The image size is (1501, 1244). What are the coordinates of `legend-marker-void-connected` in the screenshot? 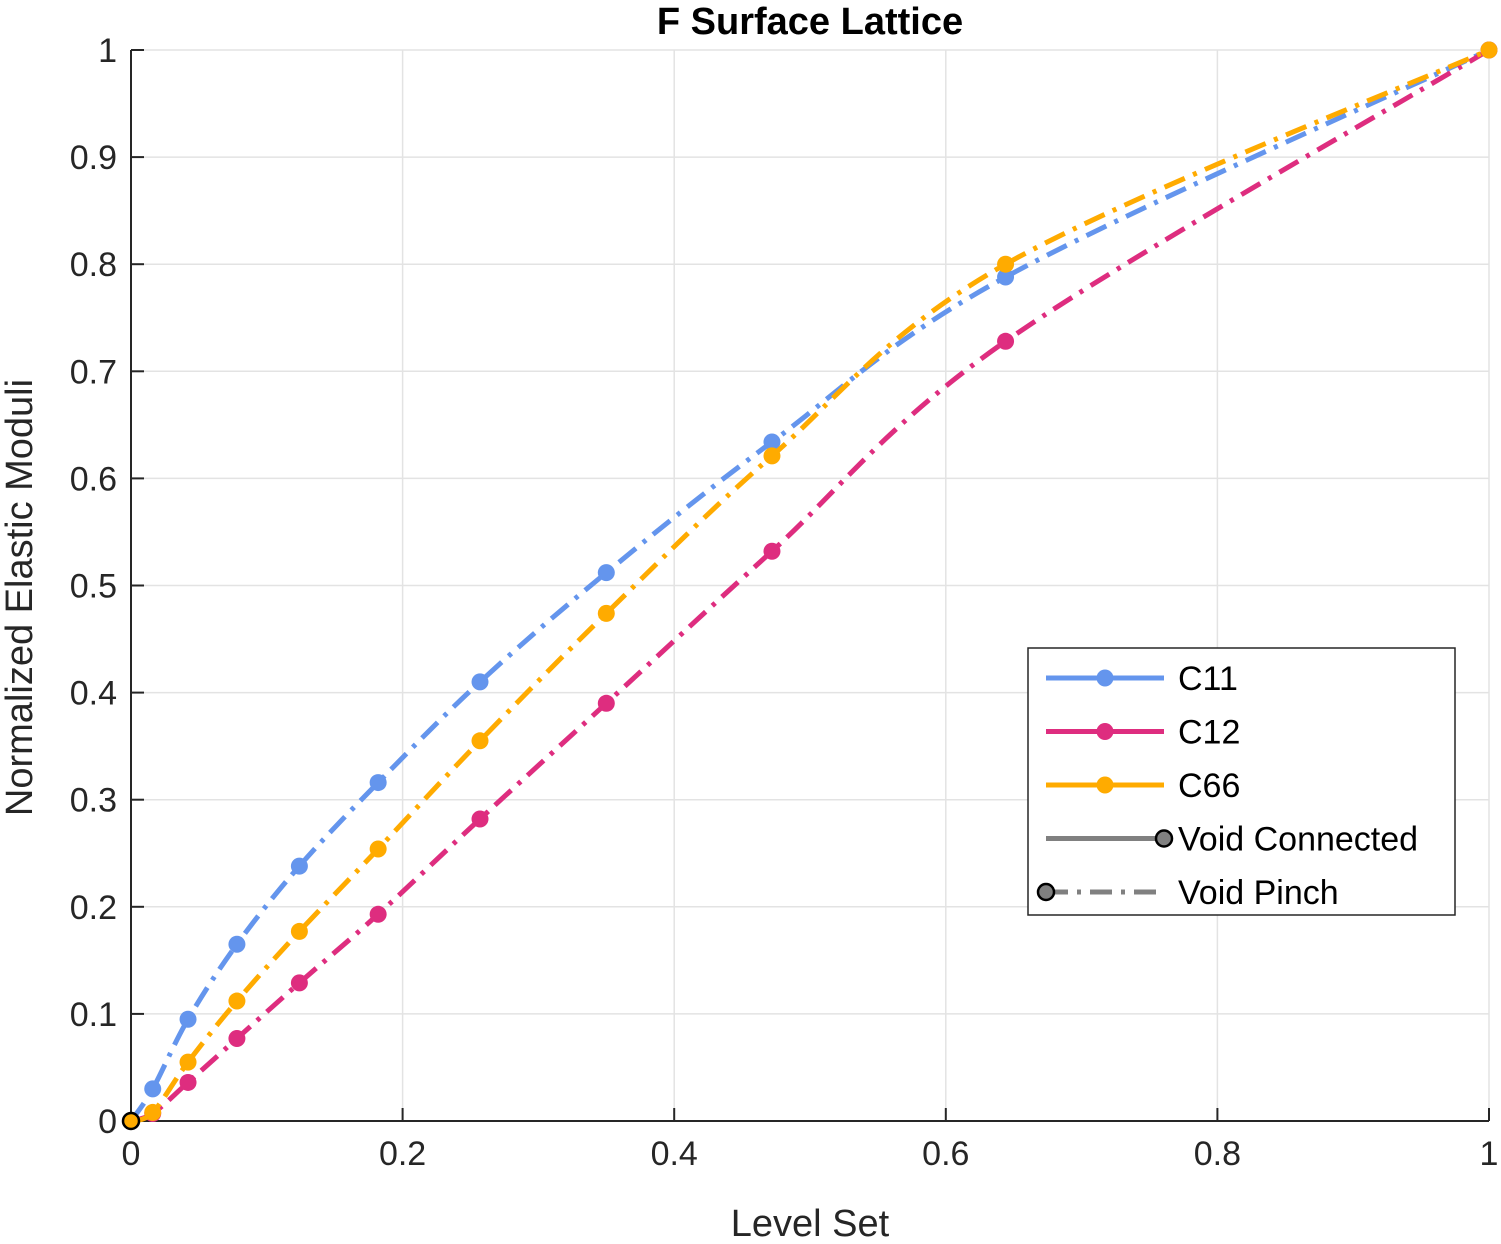 It's located at (1164, 838).